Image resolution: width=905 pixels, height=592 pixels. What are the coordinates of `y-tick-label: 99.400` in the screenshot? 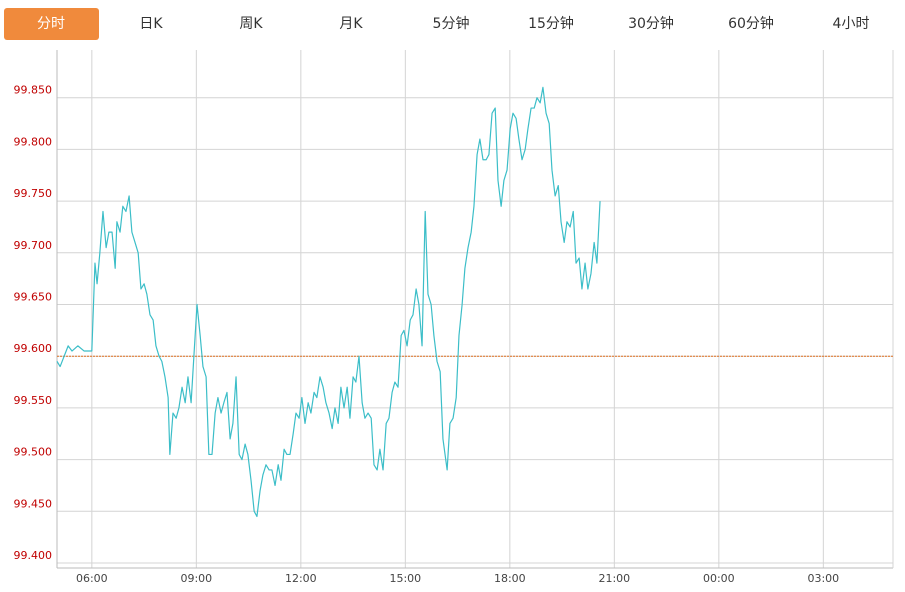 It's located at (33, 555).